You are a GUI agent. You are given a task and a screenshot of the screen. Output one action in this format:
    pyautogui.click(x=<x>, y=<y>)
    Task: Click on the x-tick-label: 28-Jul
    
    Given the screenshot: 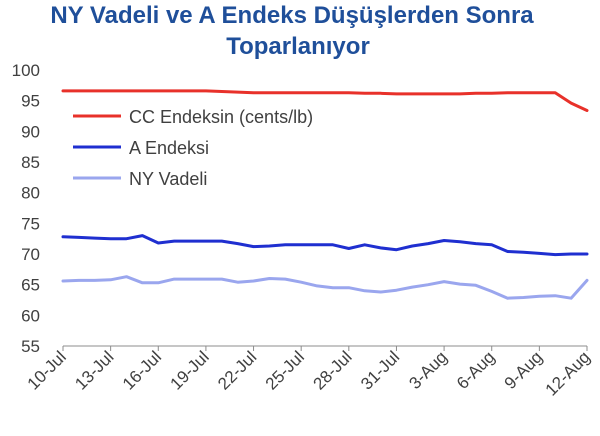 What is the action you would take?
    pyautogui.click(x=332, y=370)
    